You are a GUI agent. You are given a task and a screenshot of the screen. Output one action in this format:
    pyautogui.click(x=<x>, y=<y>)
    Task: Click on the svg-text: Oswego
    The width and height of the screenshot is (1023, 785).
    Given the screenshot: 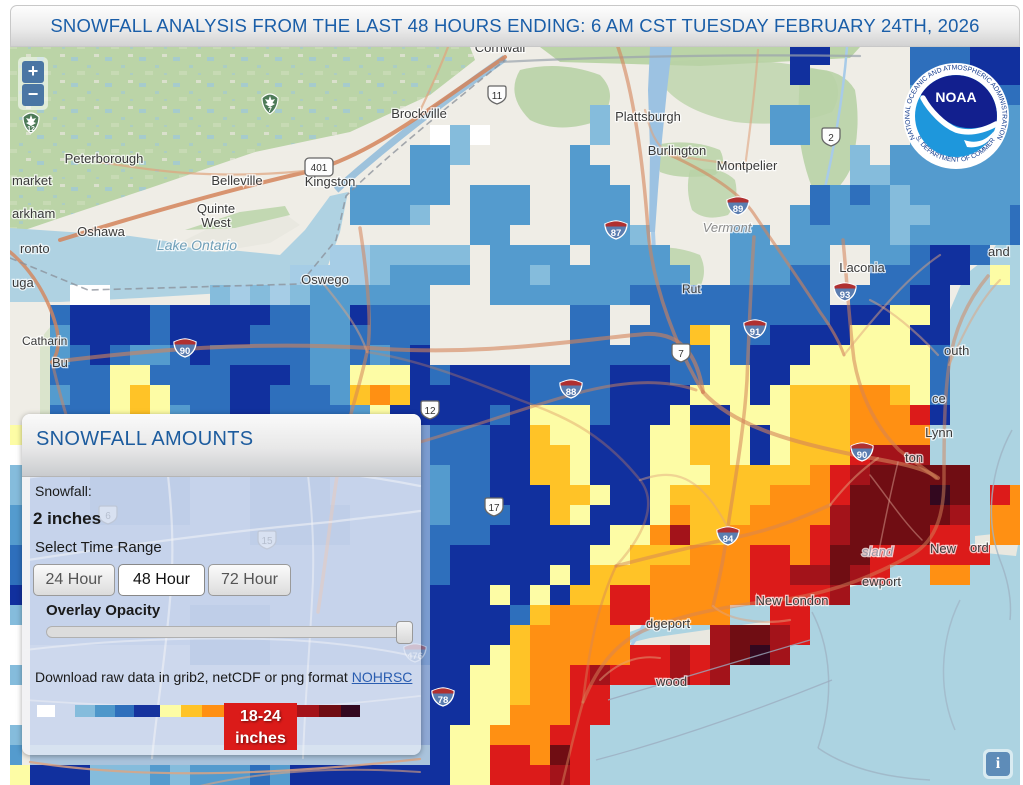 What is the action you would take?
    pyautogui.click(x=325, y=279)
    